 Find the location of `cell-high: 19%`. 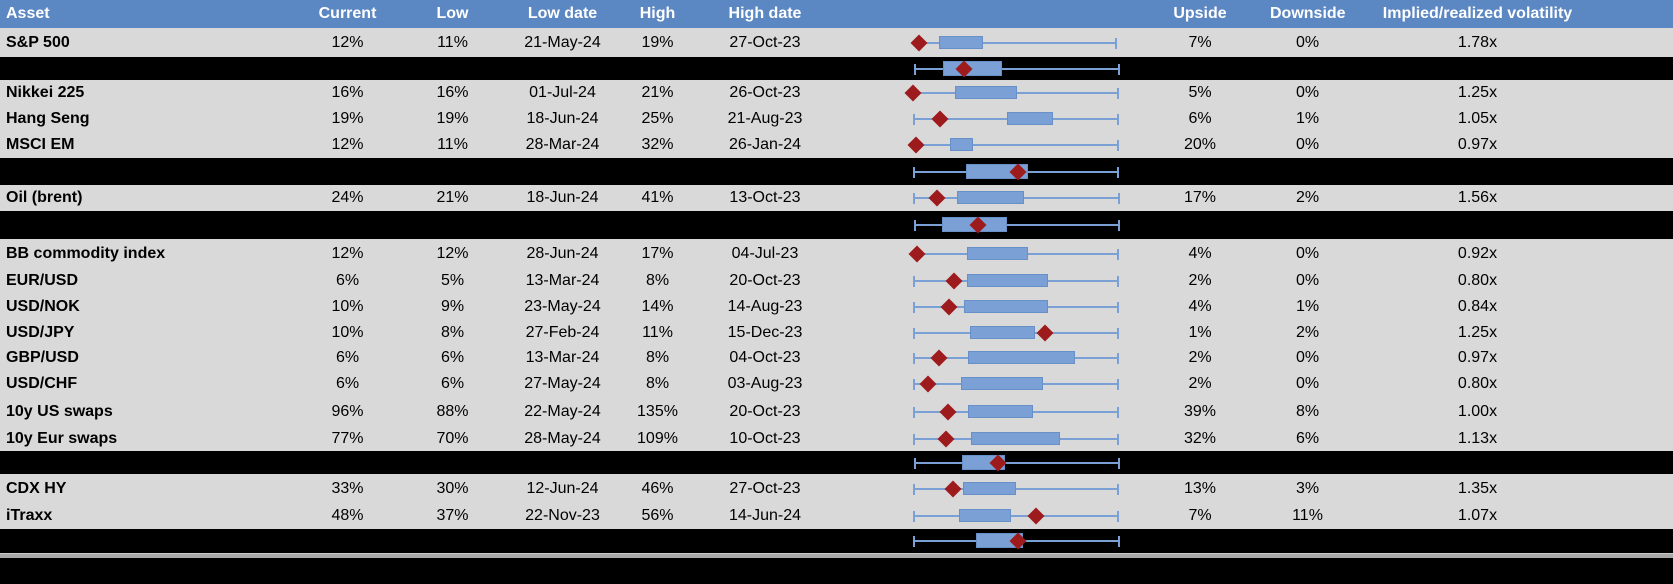

cell-high: 19% is located at coordinates (657, 42).